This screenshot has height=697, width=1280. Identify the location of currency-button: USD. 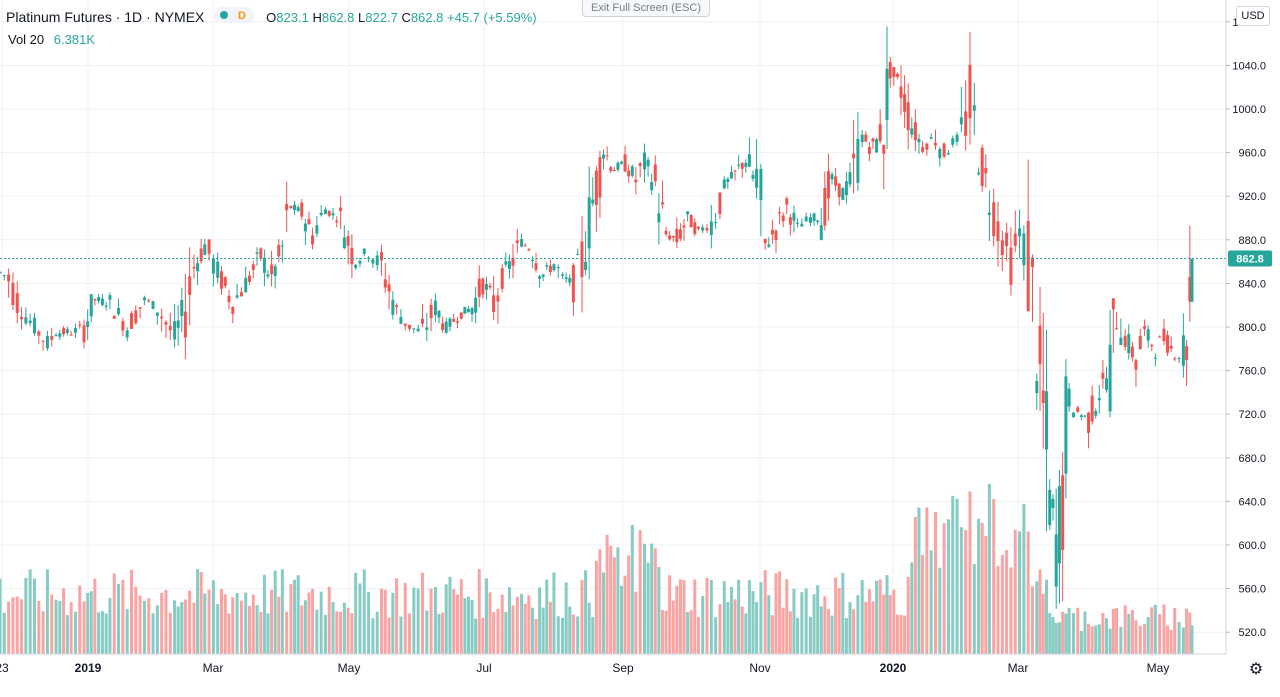
(1253, 16).